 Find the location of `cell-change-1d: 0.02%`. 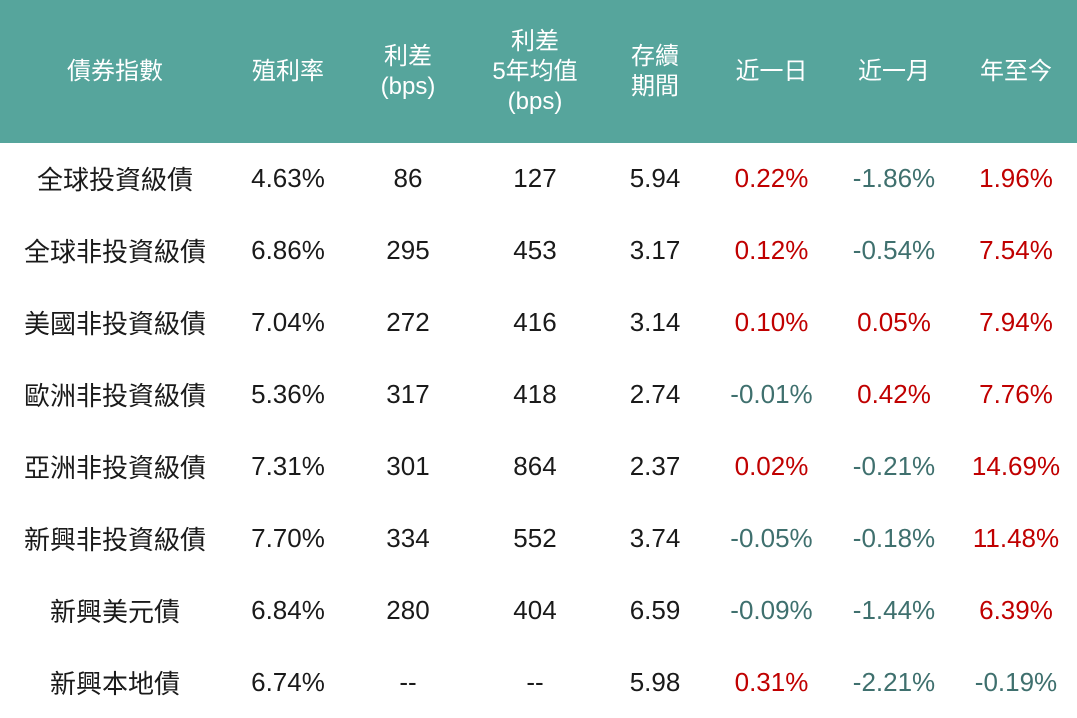

cell-change-1d: 0.02% is located at coordinates (771, 466).